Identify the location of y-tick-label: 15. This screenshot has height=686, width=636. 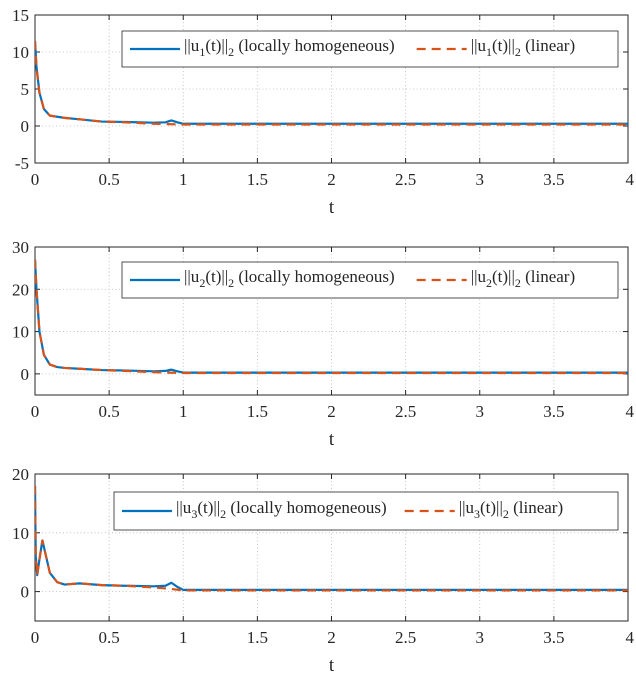
(20, 15).